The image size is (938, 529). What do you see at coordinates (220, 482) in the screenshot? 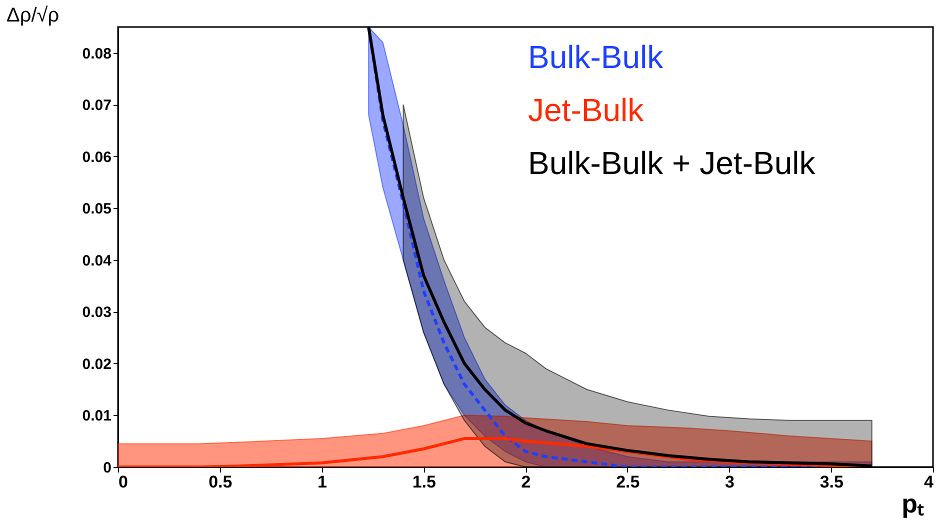
I see `x-tick-label: 0.5` at bounding box center [220, 482].